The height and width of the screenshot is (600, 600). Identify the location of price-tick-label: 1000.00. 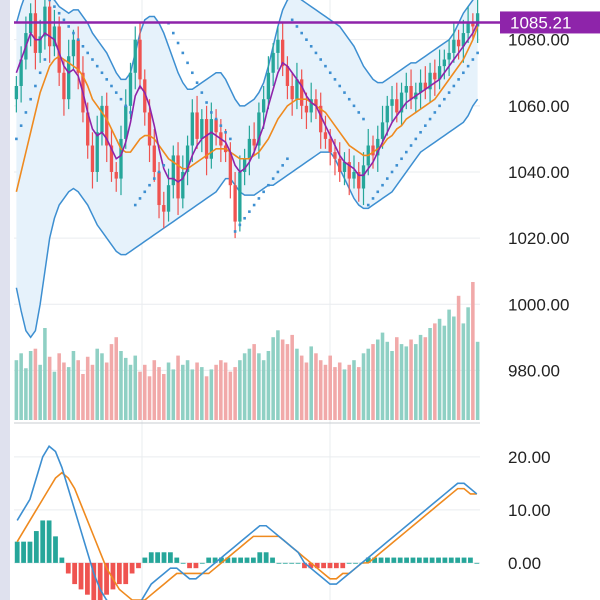
(538, 304).